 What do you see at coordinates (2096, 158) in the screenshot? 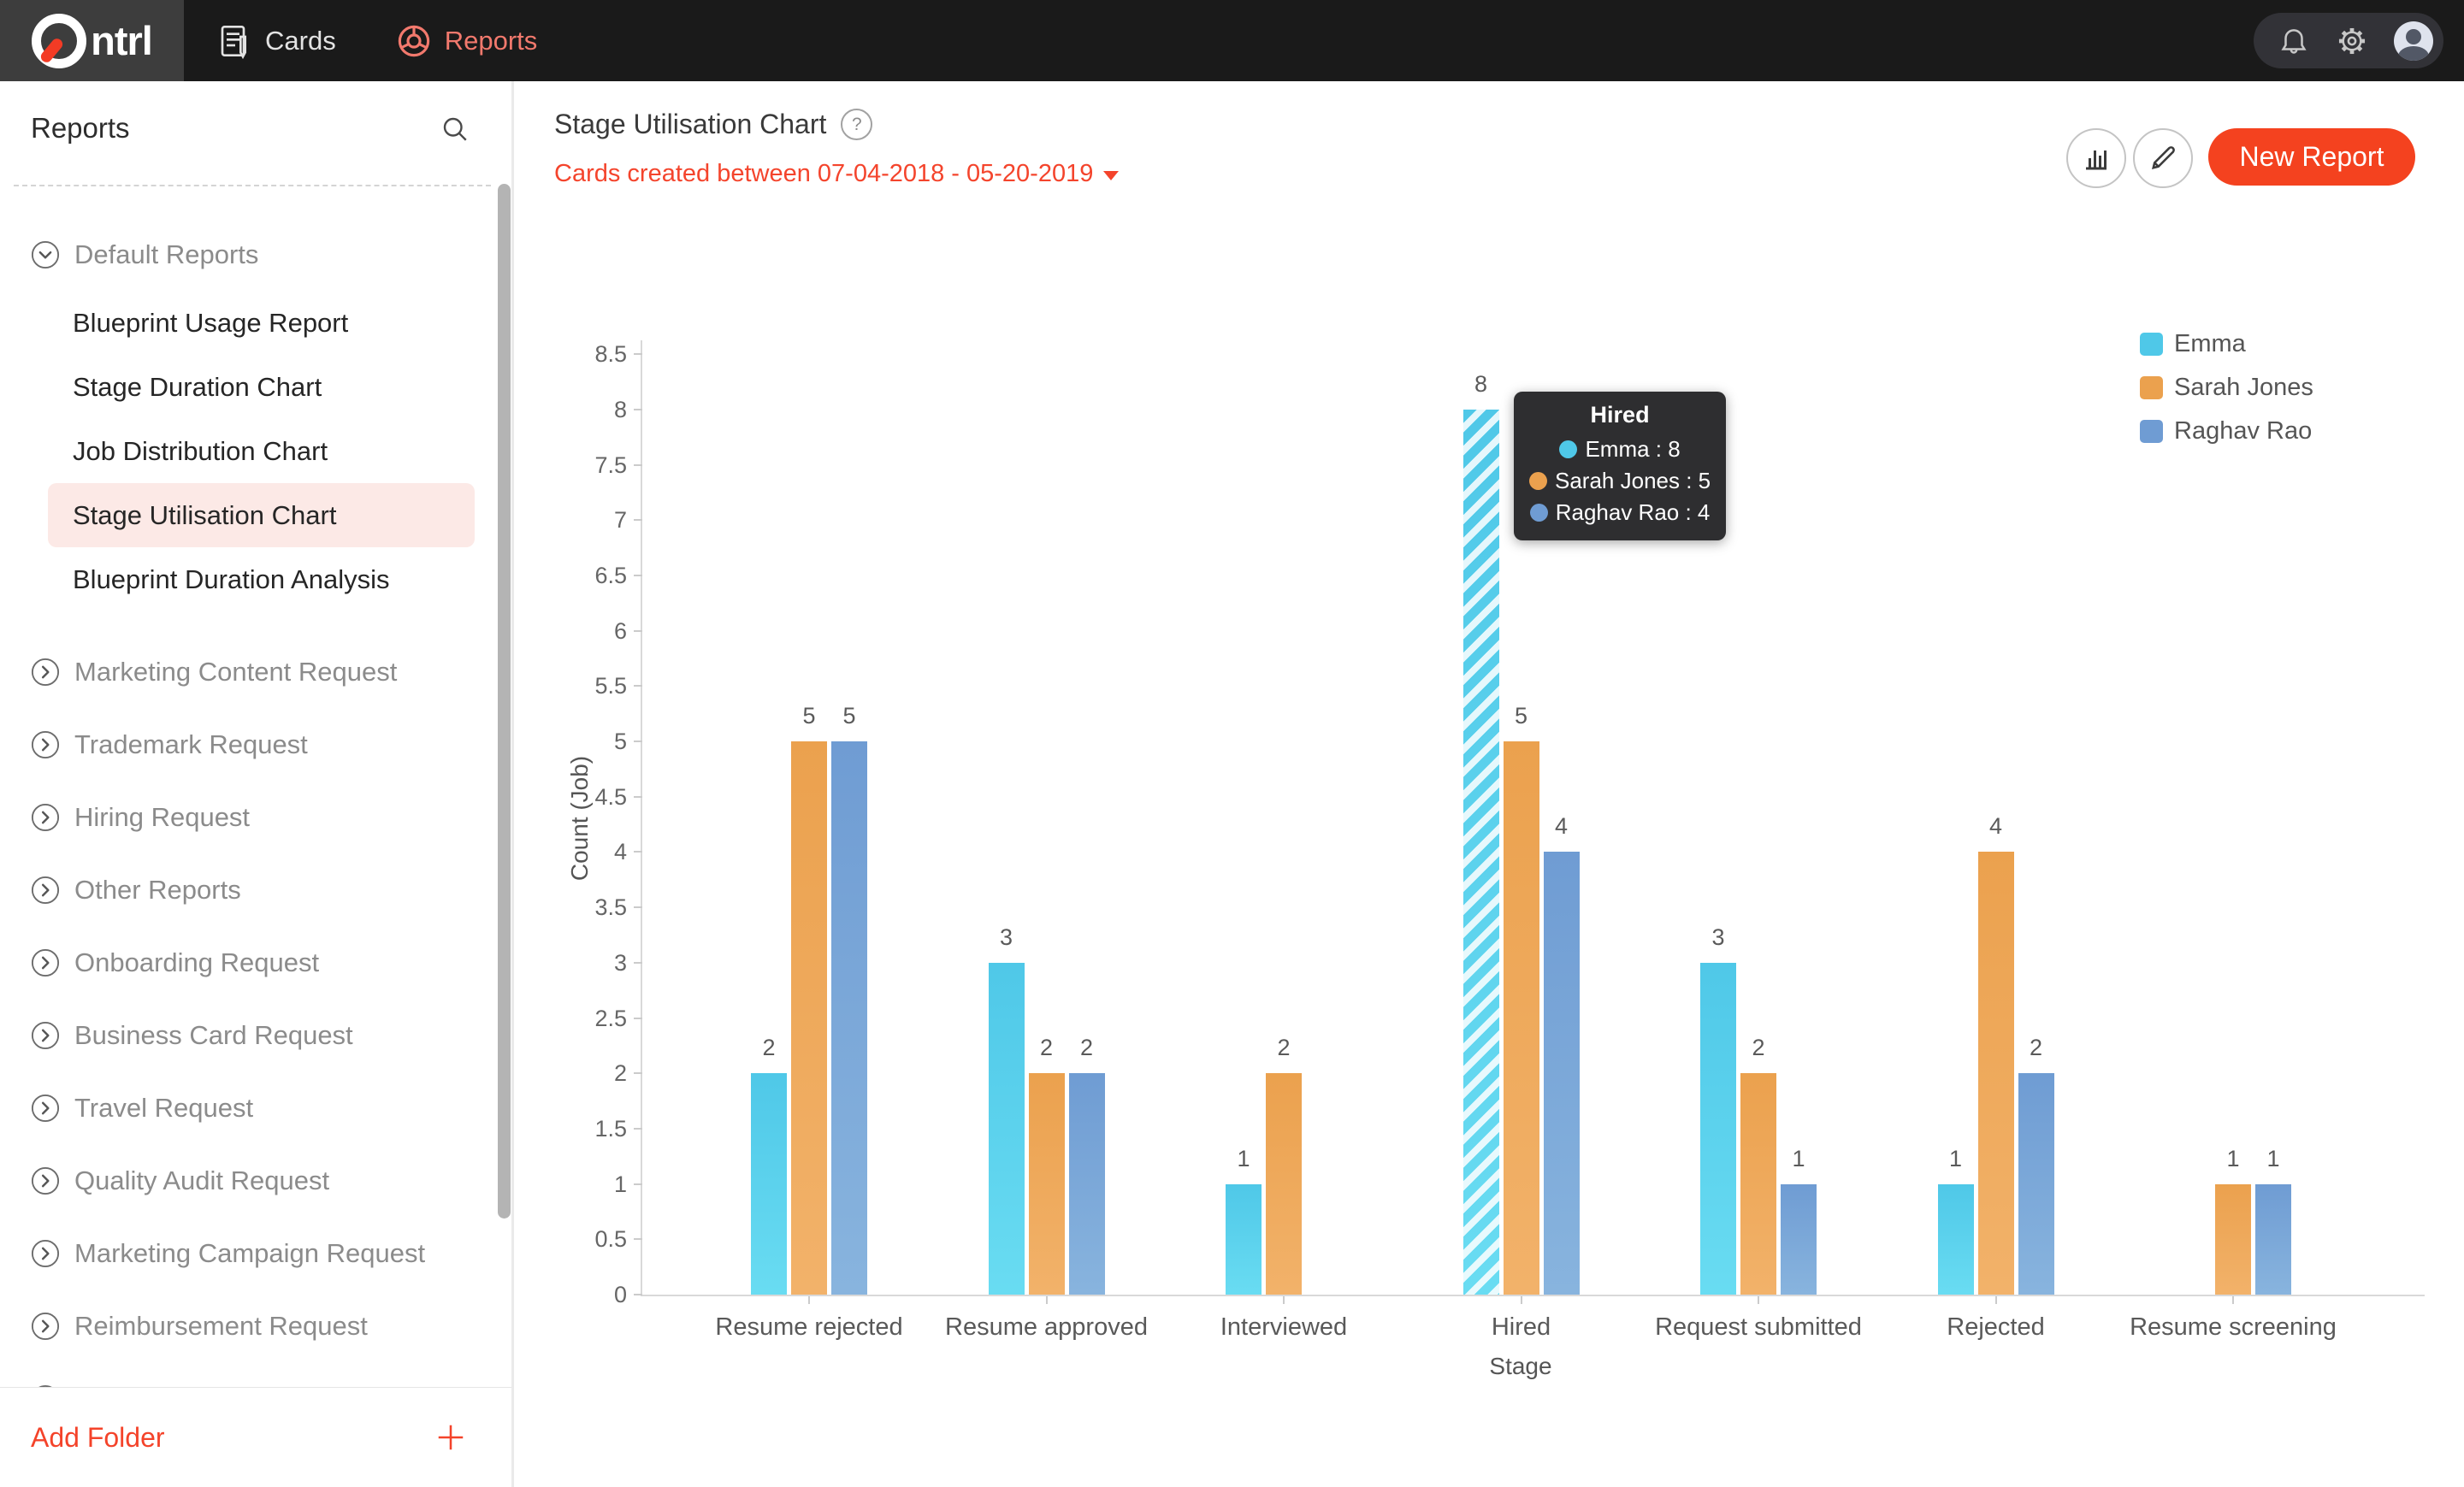
I see `chart-type-button` at bounding box center [2096, 158].